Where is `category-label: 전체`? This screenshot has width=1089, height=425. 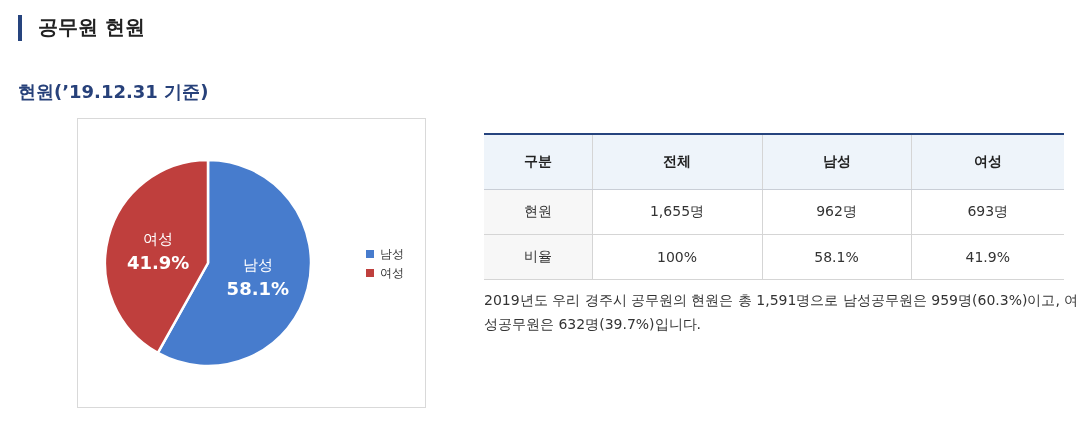 category-label: 전체 is located at coordinates (677, 162).